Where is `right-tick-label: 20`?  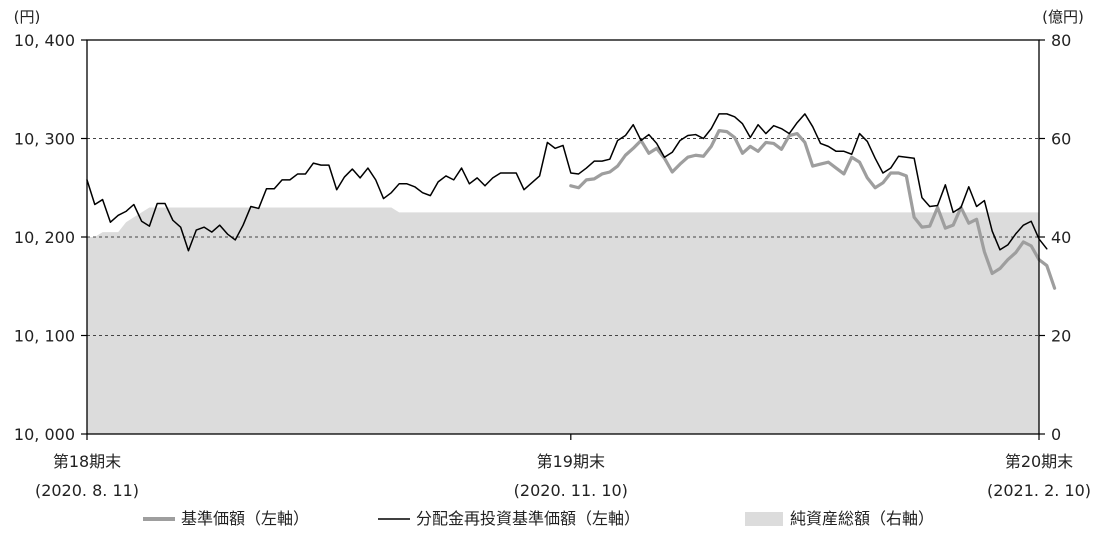 right-tick-label: 20 is located at coordinates (1061, 336).